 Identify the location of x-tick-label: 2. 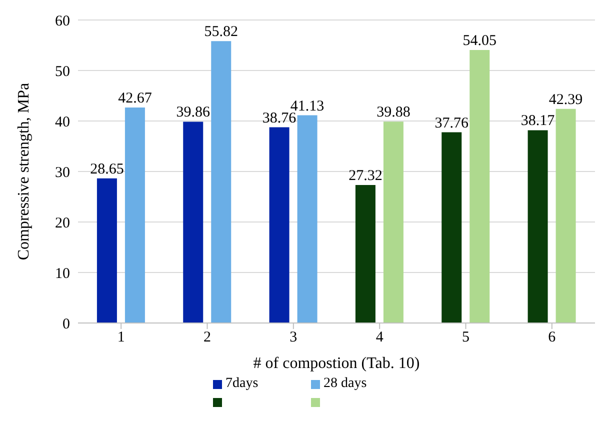
(207, 338).